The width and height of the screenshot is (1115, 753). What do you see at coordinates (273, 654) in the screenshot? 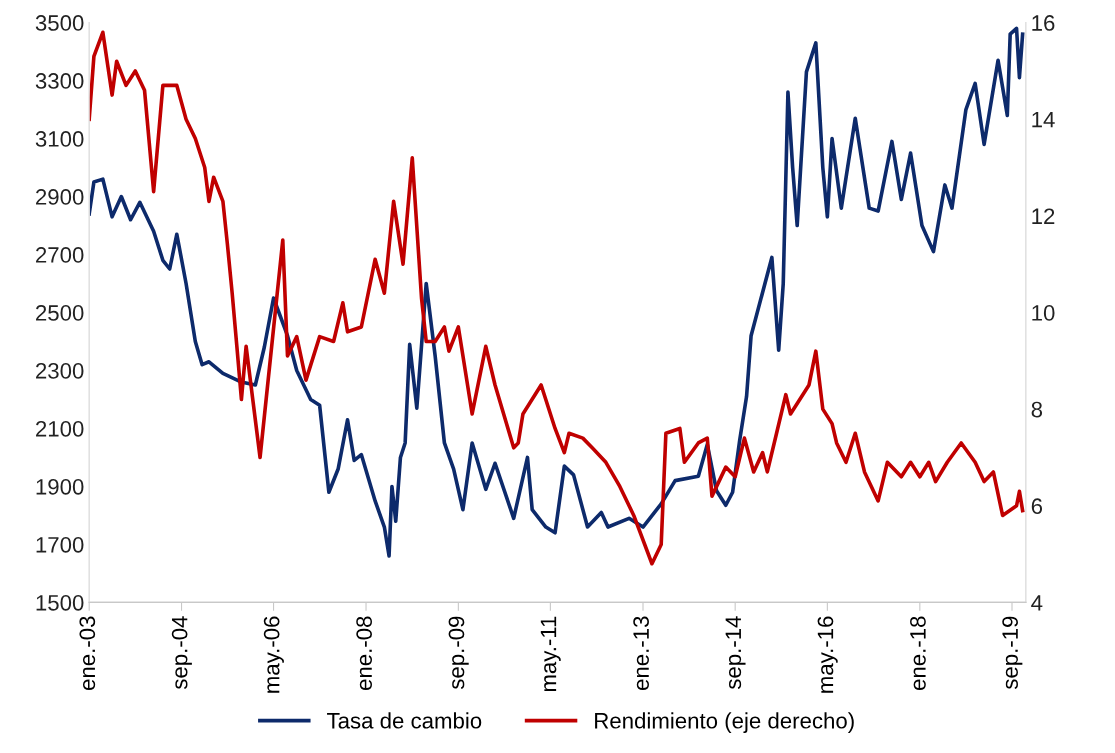
I see `x-tick-label: may.-06` at bounding box center [273, 654].